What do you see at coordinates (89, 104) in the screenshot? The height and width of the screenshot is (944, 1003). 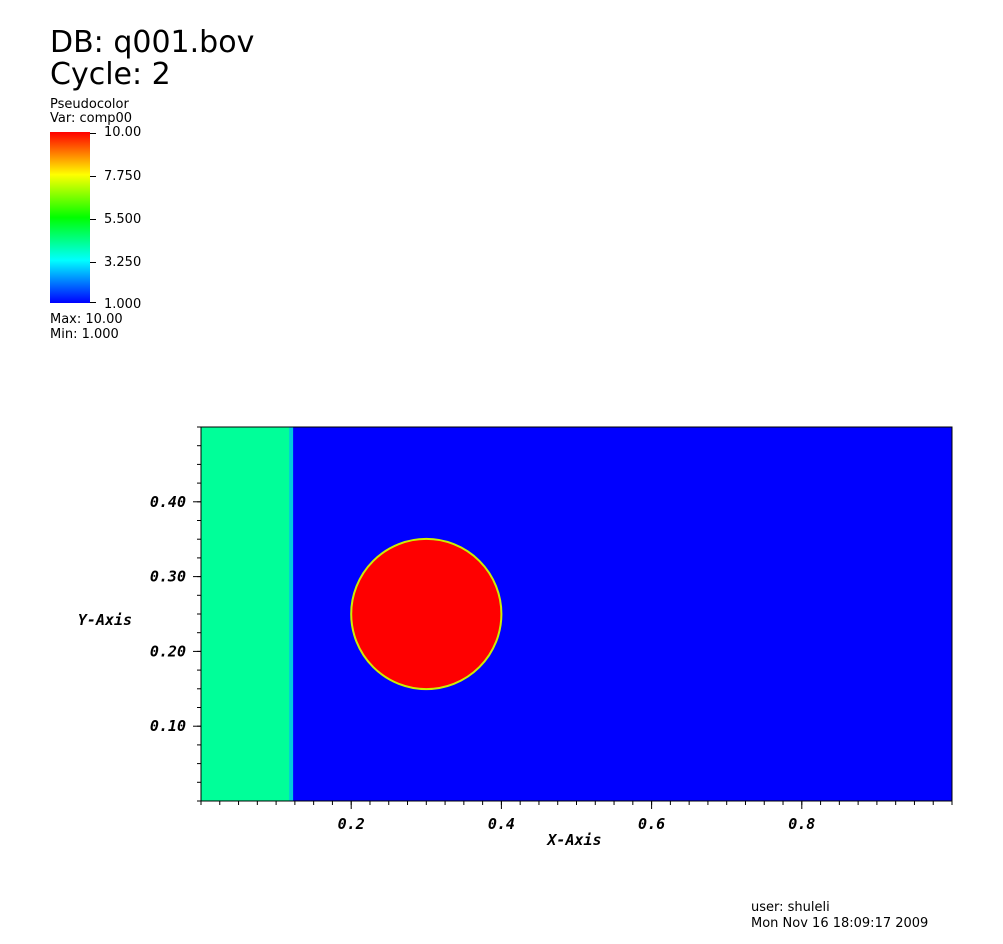 I see `legend-plot-type: Pseudocolor` at bounding box center [89, 104].